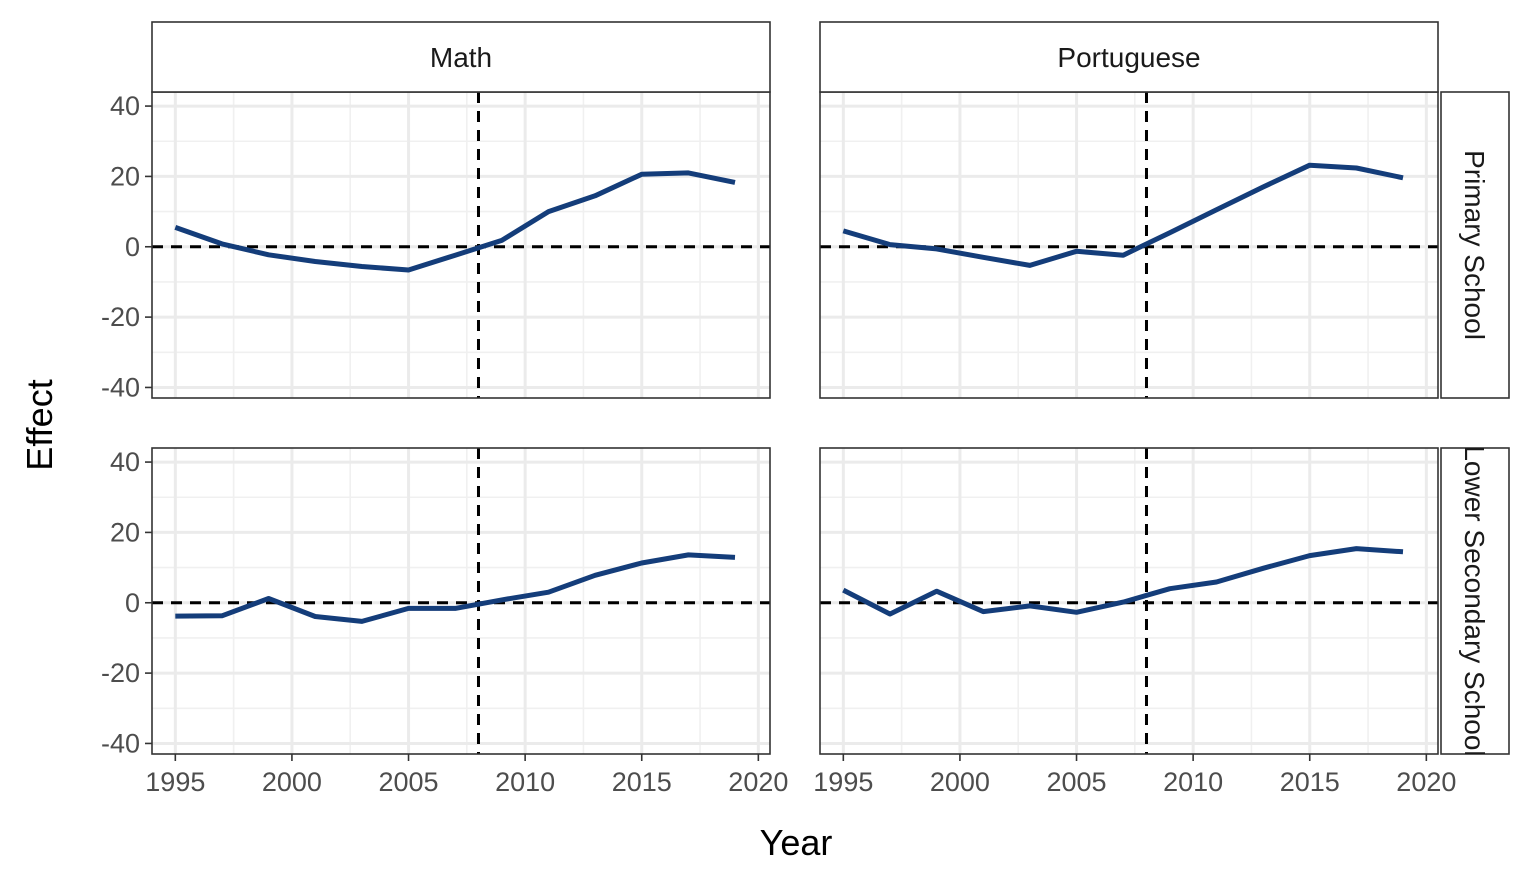 Image resolution: width=1533 pixels, height=887 pixels. What do you see at coordinates (796, 842) in the screenshot?
I see `x-axis-title: Year` at bounding box center [796, 842].